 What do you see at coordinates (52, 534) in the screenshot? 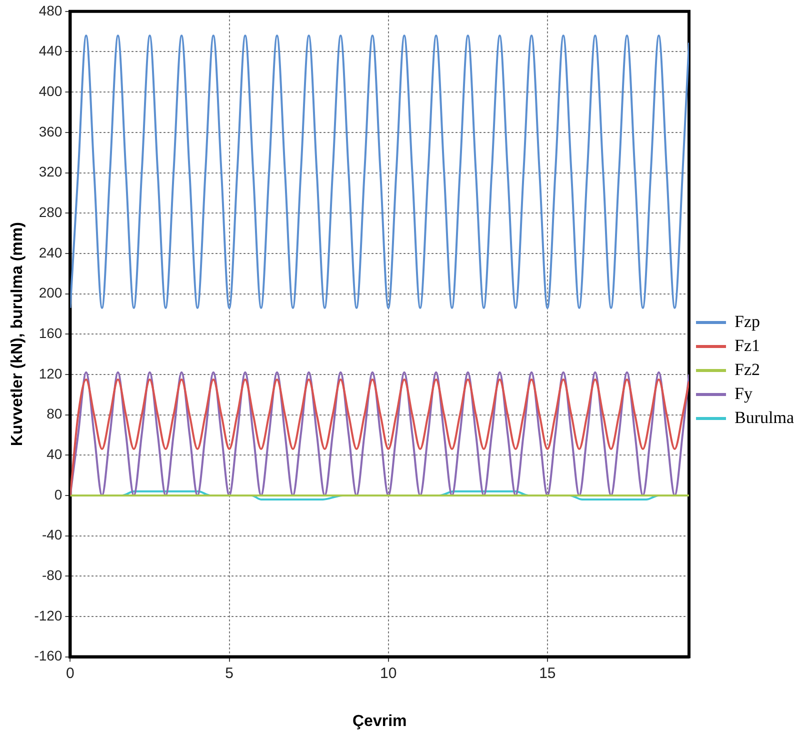
I see `y-tick-label: -40` at bounding box center [52, 534].